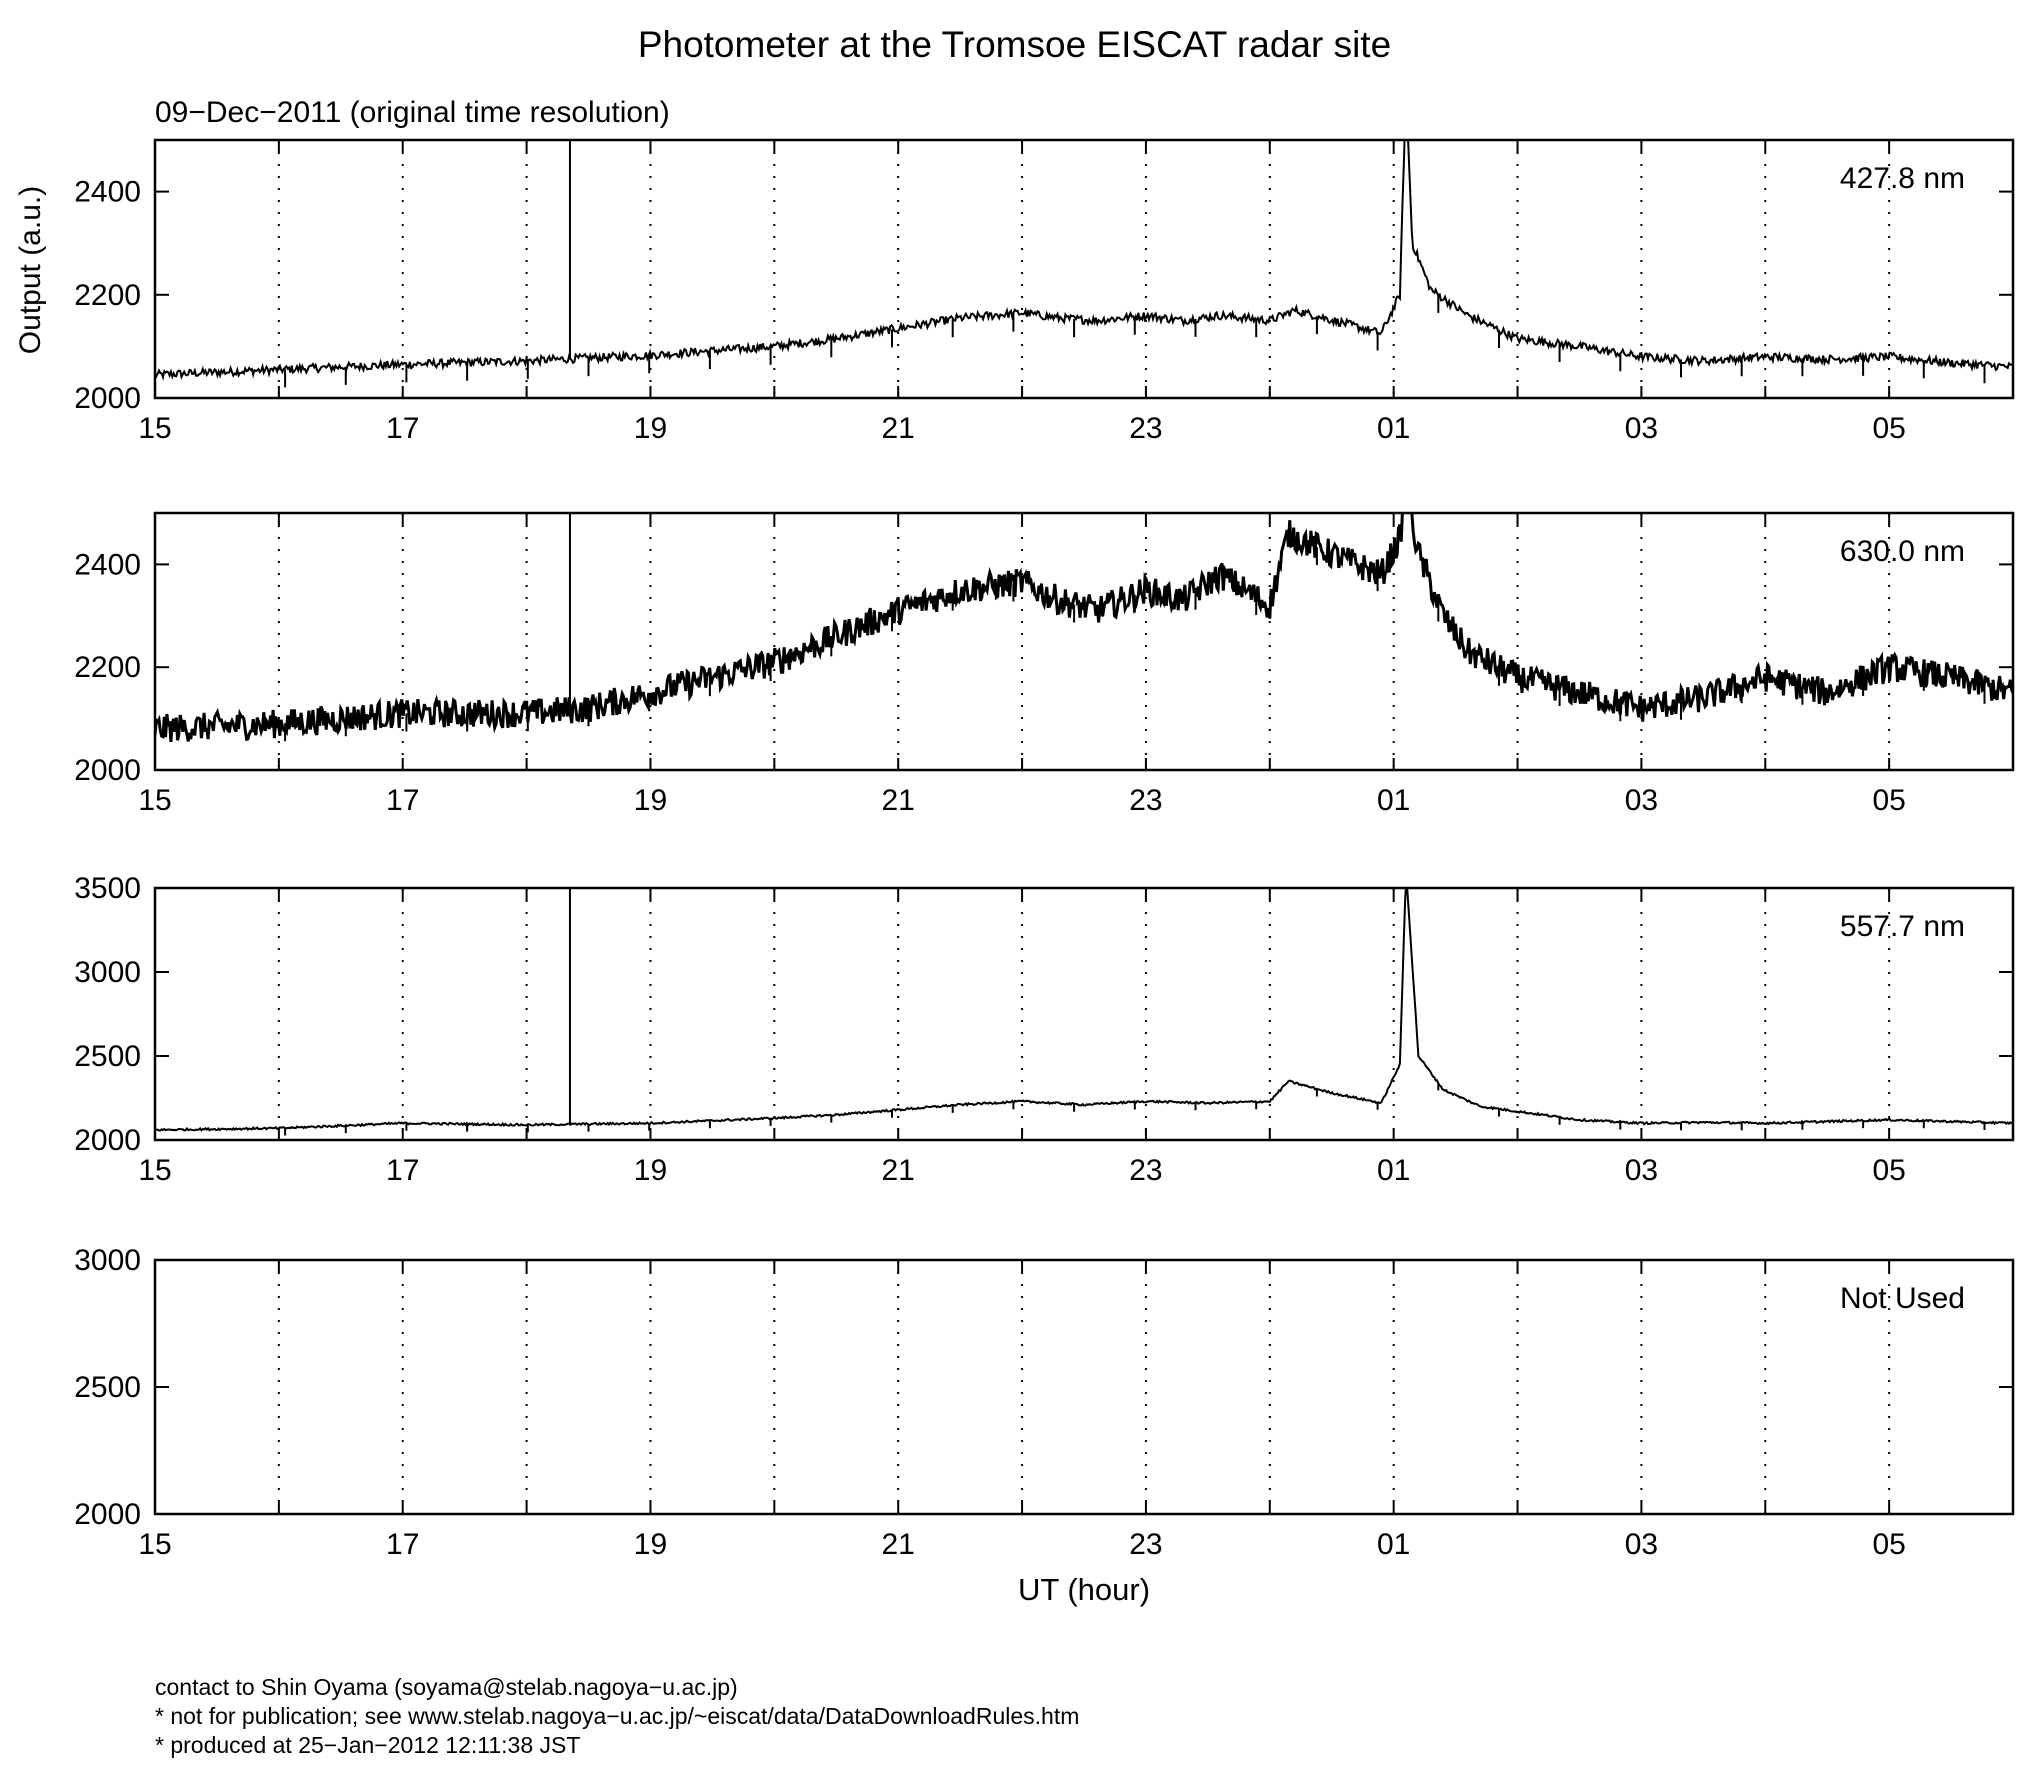 The height and width of the screenshot is (1771, 2029). What do you see at coordinates (1902, 178) in the screenshot?
I see `panel-label: 427.8 nm` at bounding box center [1902, 178].